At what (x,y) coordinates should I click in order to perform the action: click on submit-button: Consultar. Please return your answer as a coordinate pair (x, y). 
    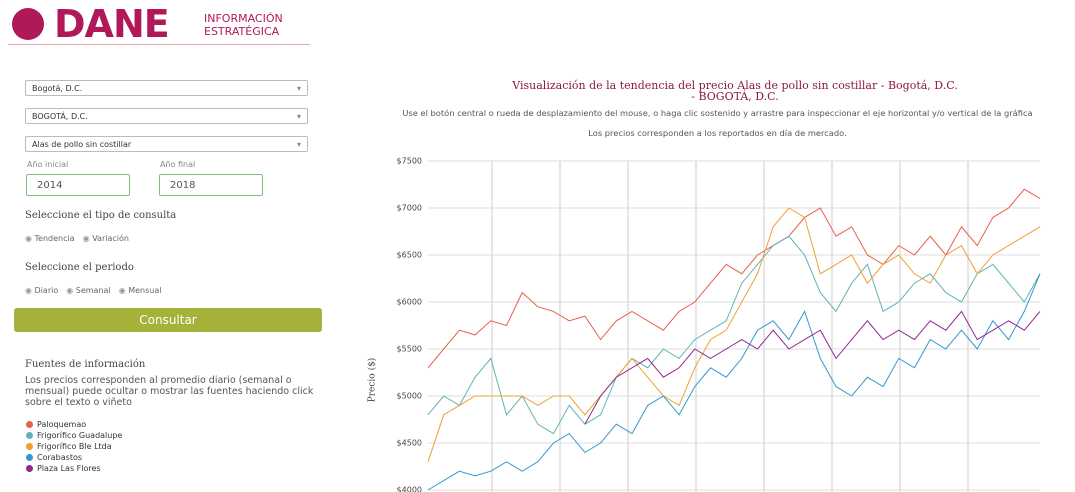
    Looking at the image, I should click on (168, 320).